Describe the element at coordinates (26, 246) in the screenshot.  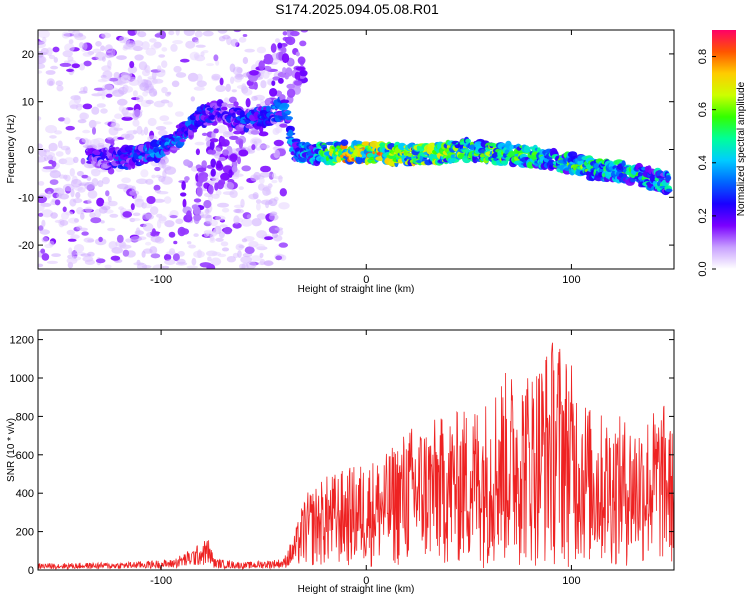
I see `y-tick-label: -20` at that location.